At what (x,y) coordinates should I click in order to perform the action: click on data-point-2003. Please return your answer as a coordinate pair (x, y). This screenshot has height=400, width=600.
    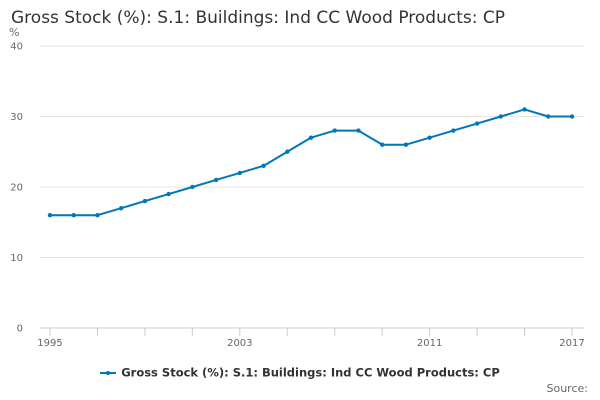
    Looking at the image, I should click on (240, 173).